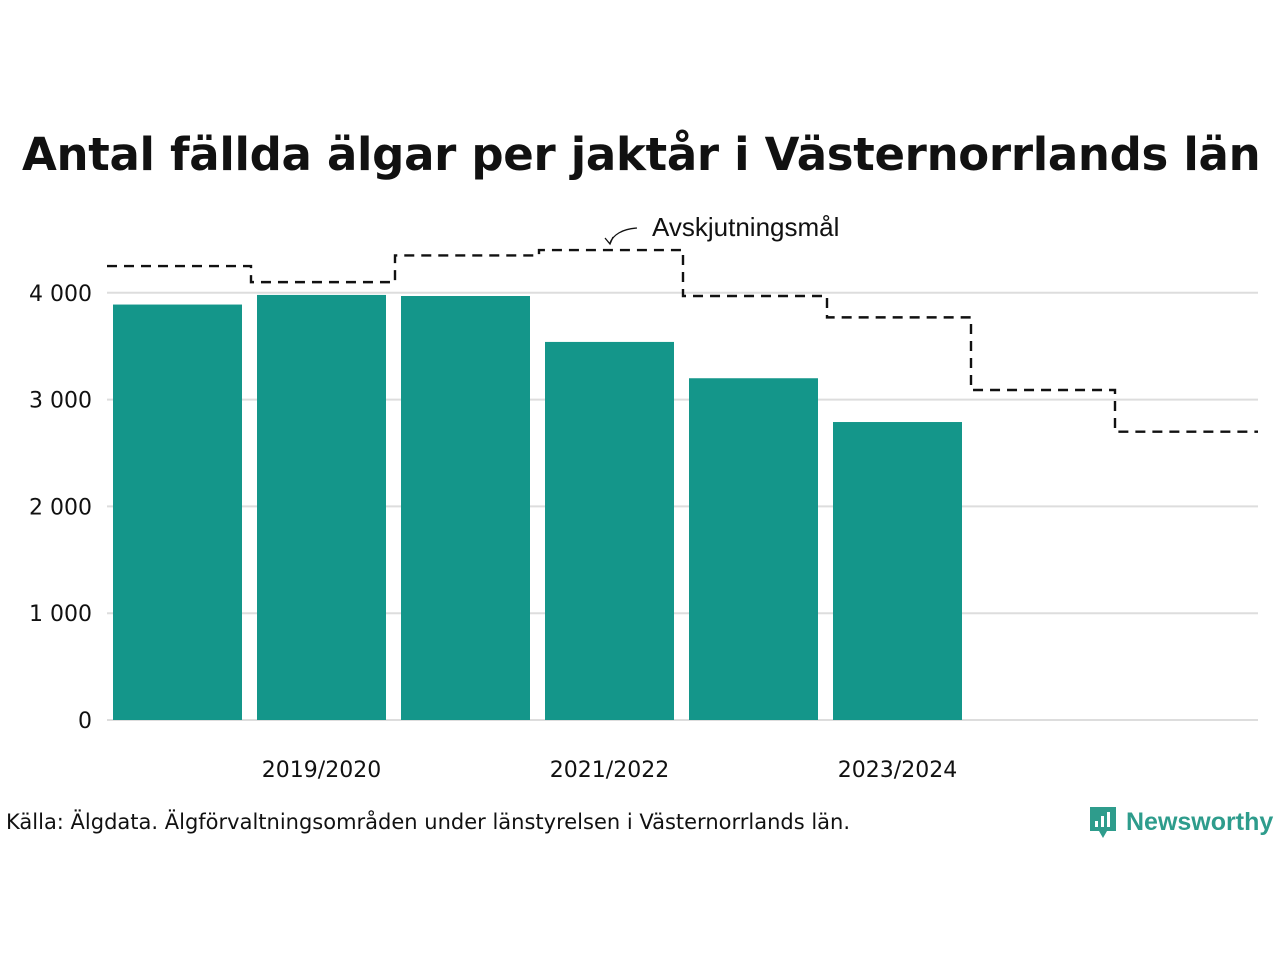 This screenshot has width=1280, height=960. What do you see at coordinates (623, 235) in the screenshot?
I see `annotation-arrow` at bounding box center [623, 235].